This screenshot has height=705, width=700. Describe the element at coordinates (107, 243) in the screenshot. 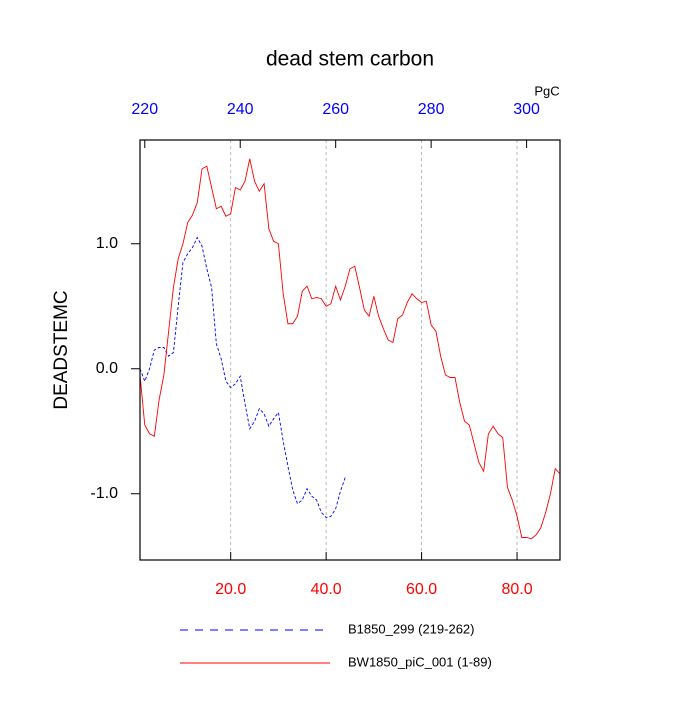

I see `y-tick-label: 1.0` at that location.